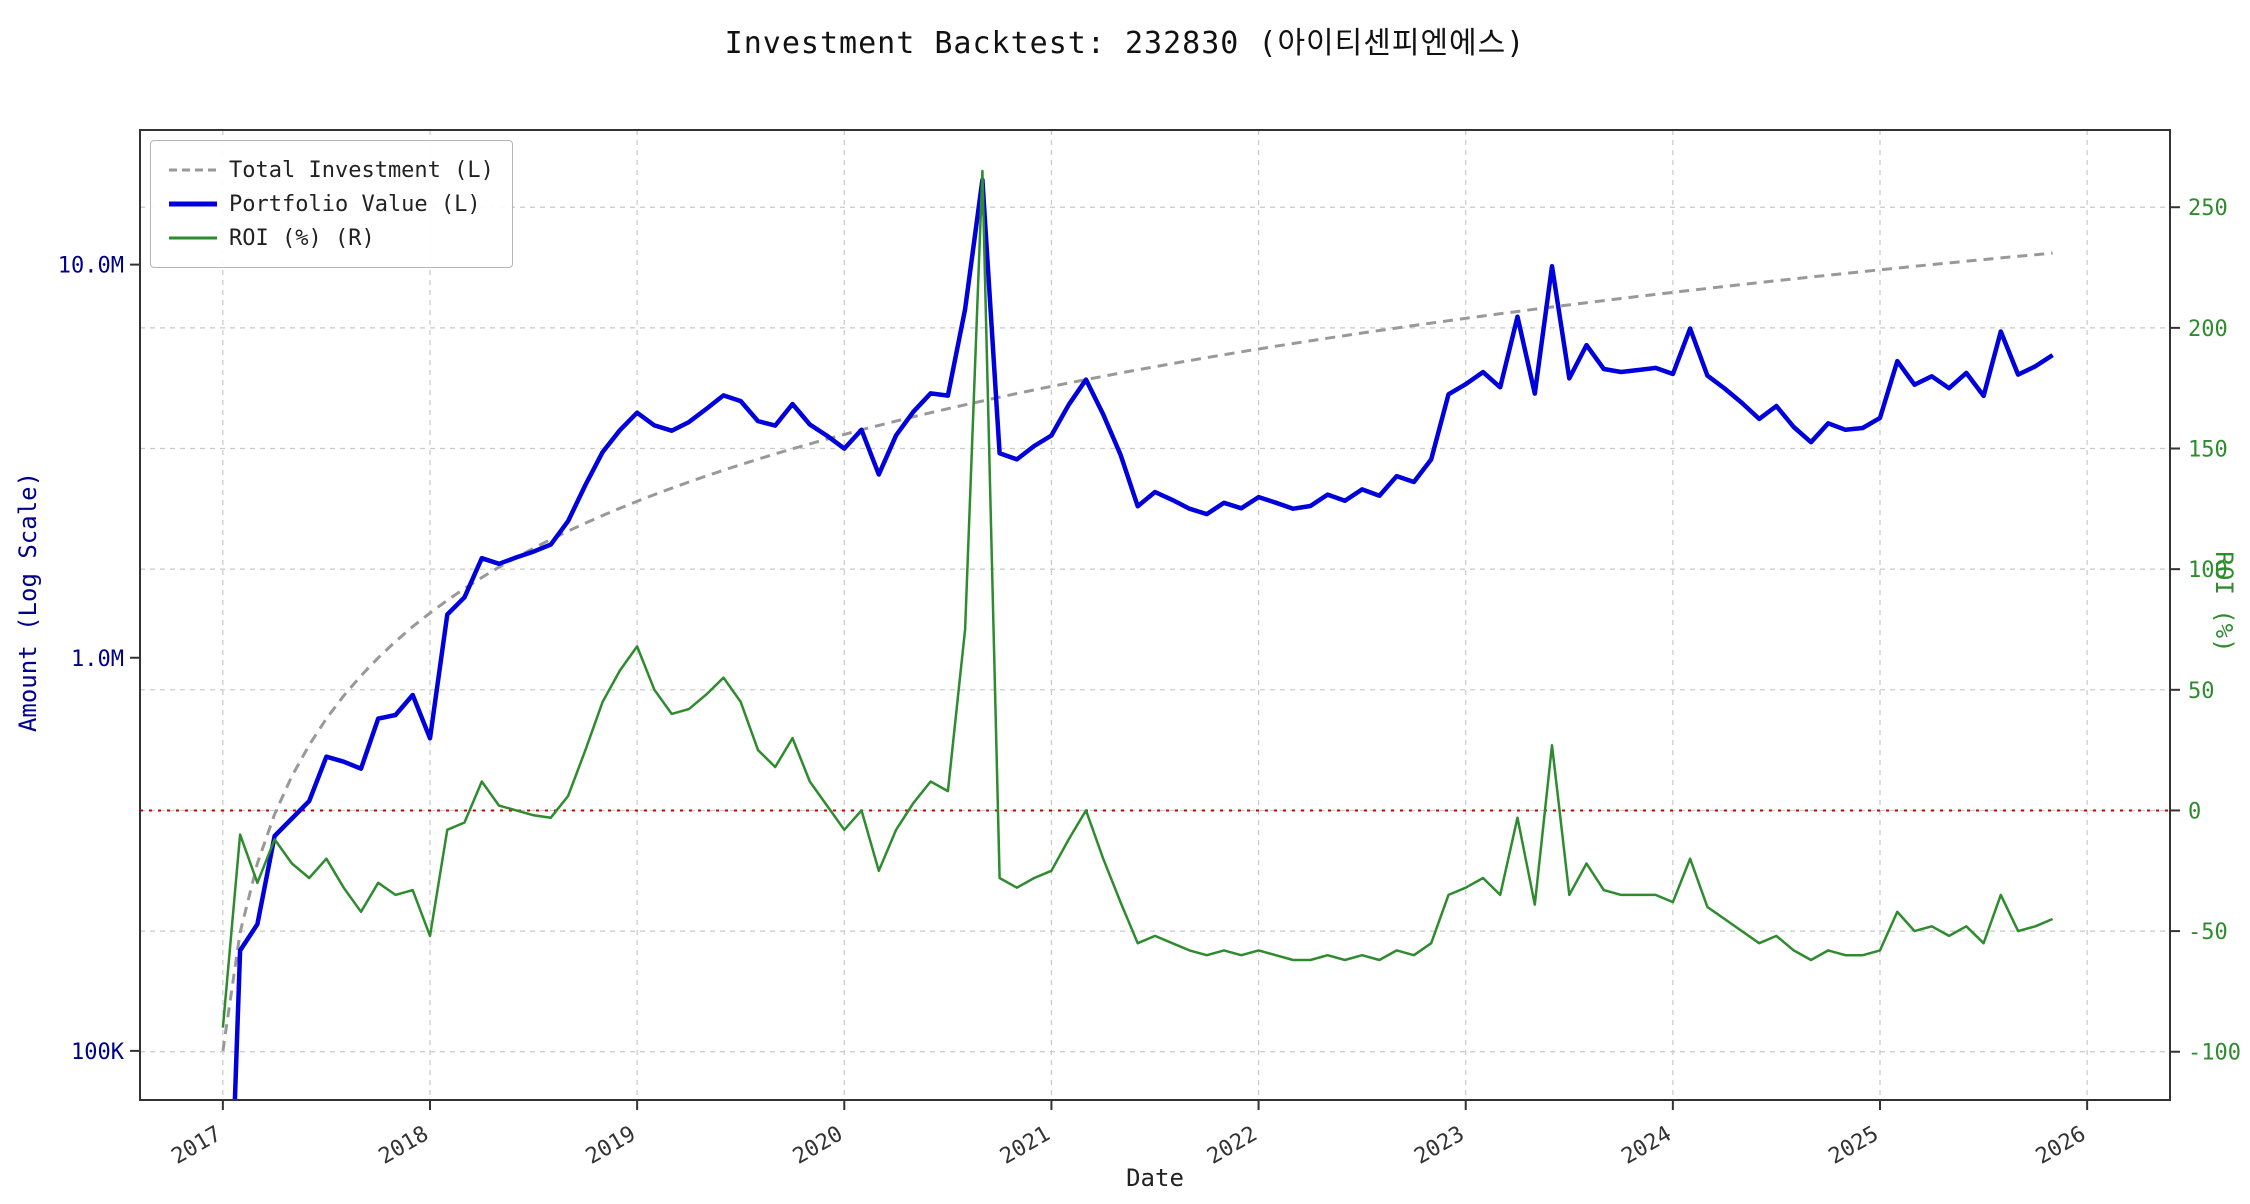 The width and height of the screenshot is (2250, 1204). Describe the element at coordinates (193, 204) in the screenshot. I see `portfolio-value-line-swatch-icon` at that location.